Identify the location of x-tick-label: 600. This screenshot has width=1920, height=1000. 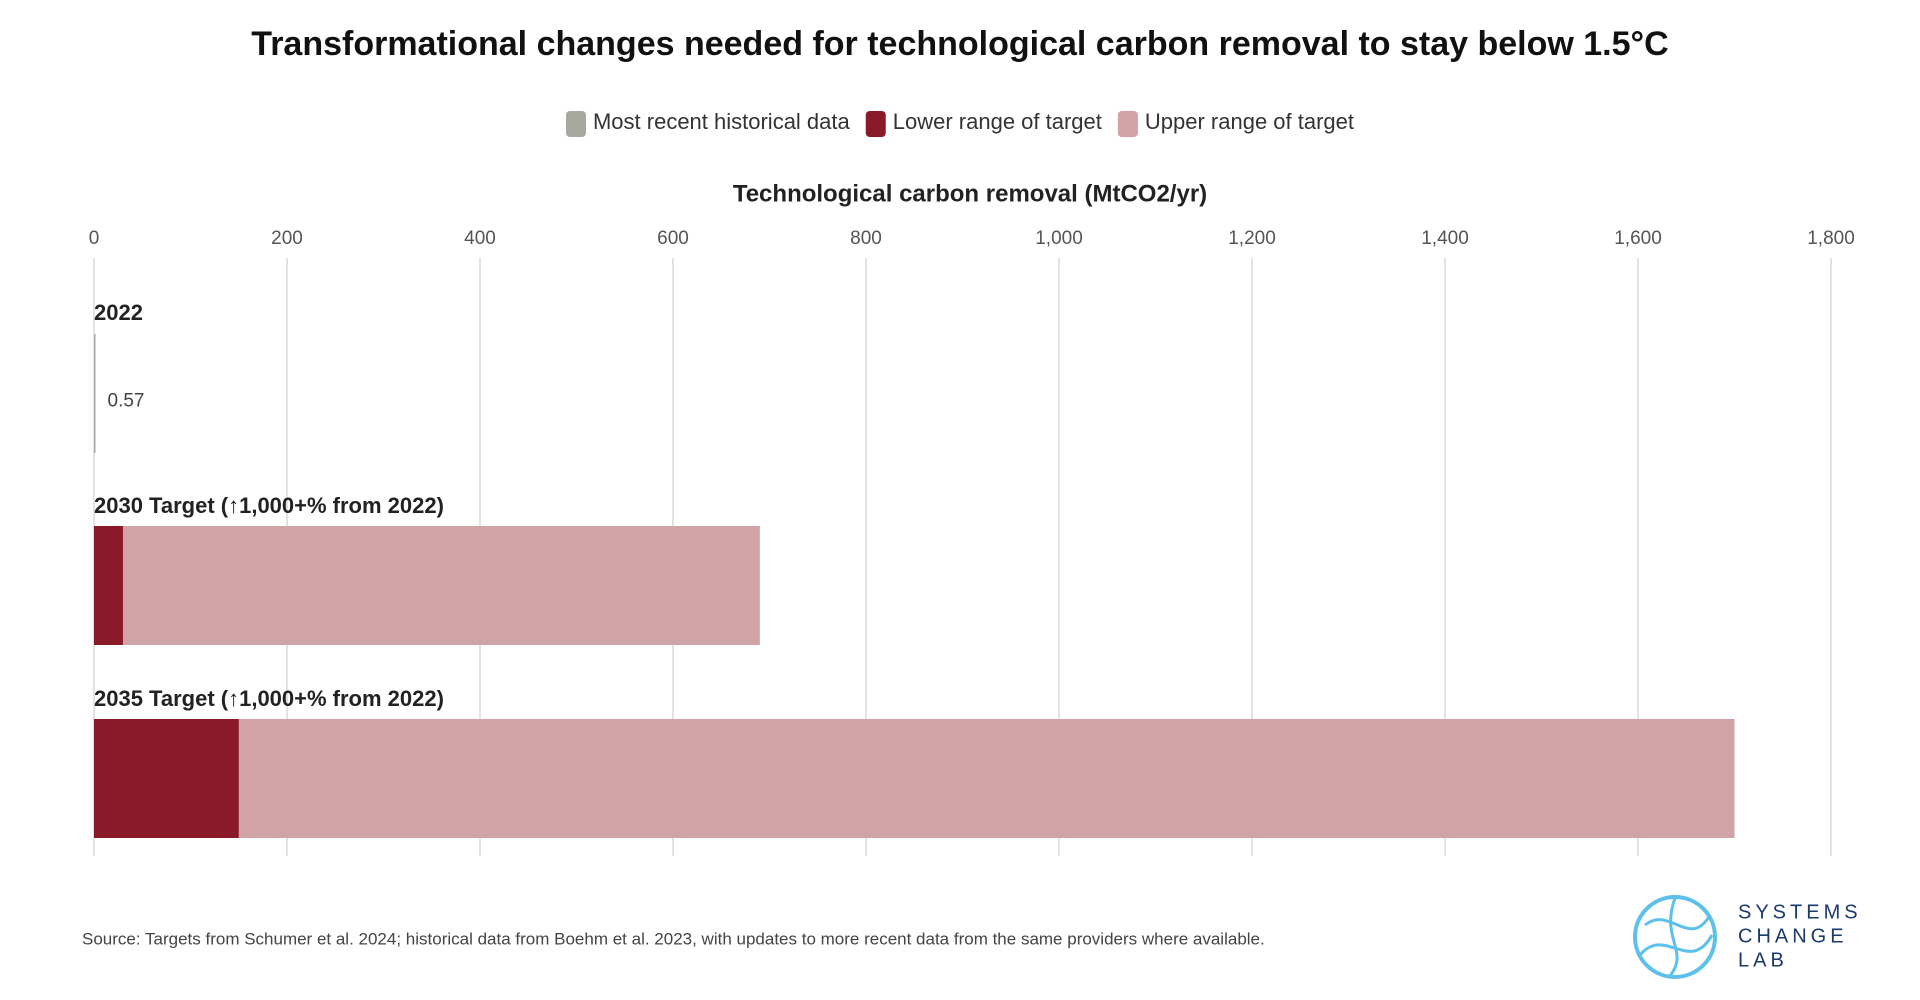
(673, 238).